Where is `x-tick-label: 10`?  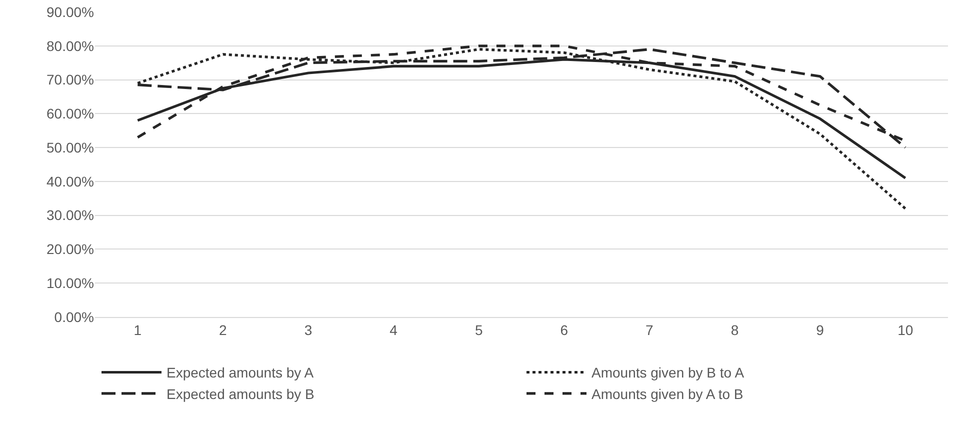 x-tick-label: 10 is located at coordinates (906, 330).